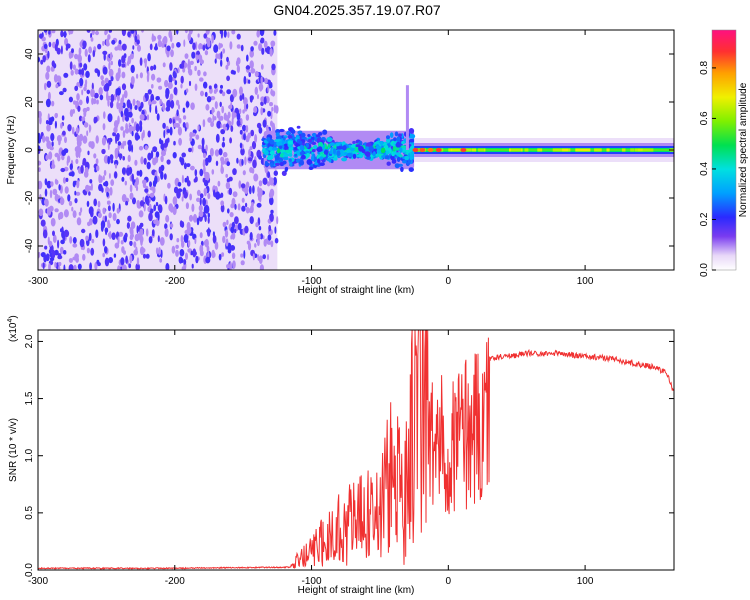 The image size is (750, 600). Describe the element at coordinates (29, 398) in the screenshot. I see `snr-ytick-label: 1.5` at that location.